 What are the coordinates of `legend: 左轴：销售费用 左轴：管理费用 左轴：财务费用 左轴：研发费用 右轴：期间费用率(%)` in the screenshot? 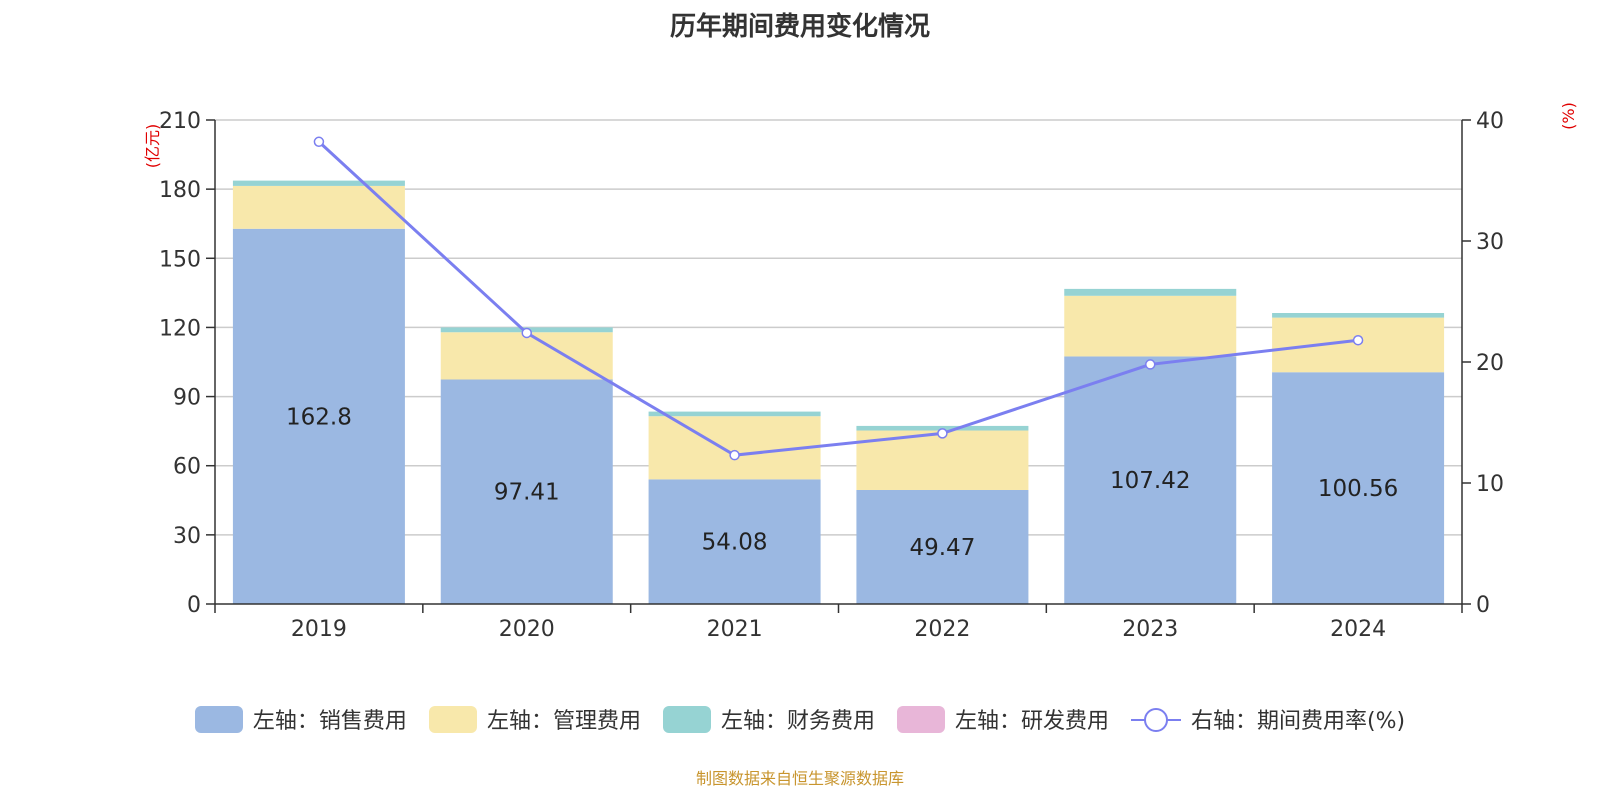 It's located at (800, 719).